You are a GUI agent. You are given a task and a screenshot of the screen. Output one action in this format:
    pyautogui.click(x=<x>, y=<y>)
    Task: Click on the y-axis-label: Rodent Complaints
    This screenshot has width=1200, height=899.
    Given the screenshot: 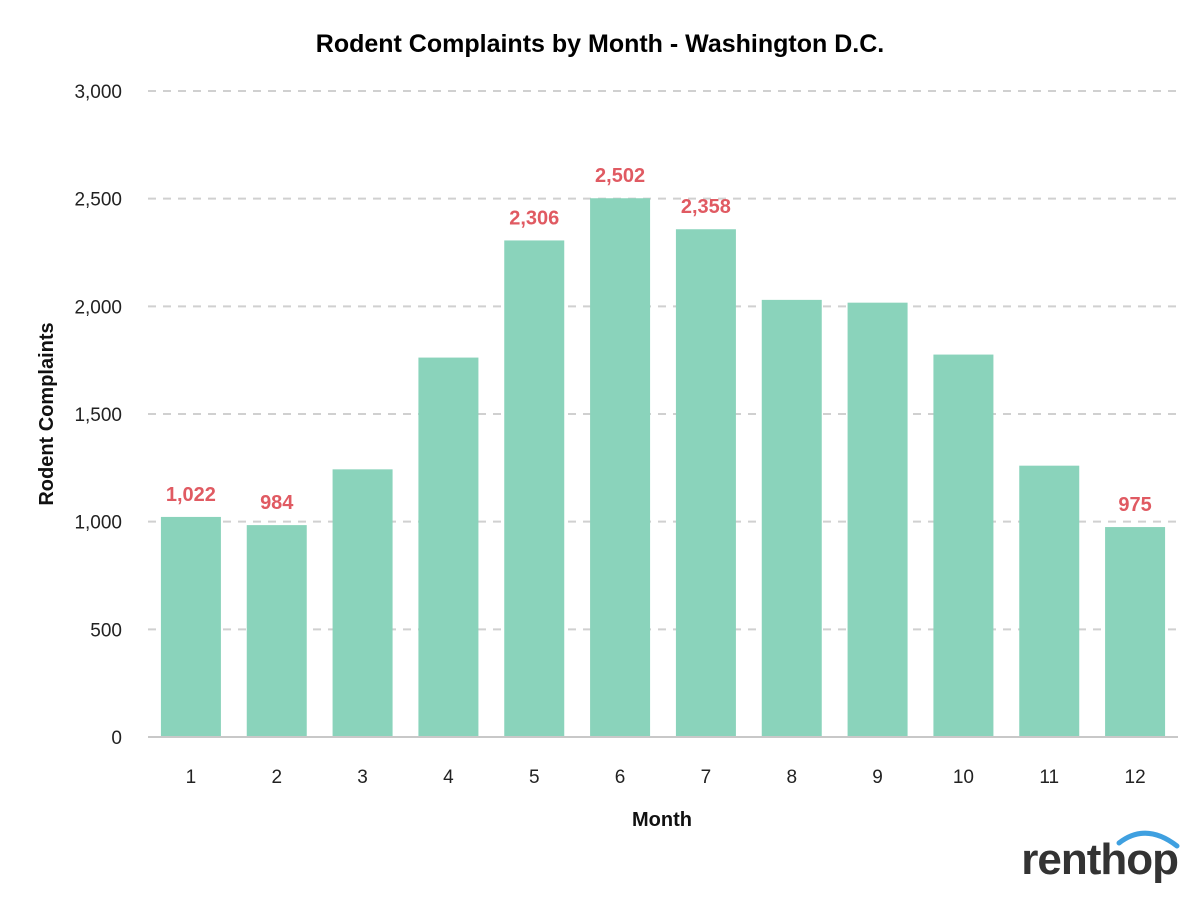 What is the action you would take?
    pyautogui.click(x=47, y=413)
    